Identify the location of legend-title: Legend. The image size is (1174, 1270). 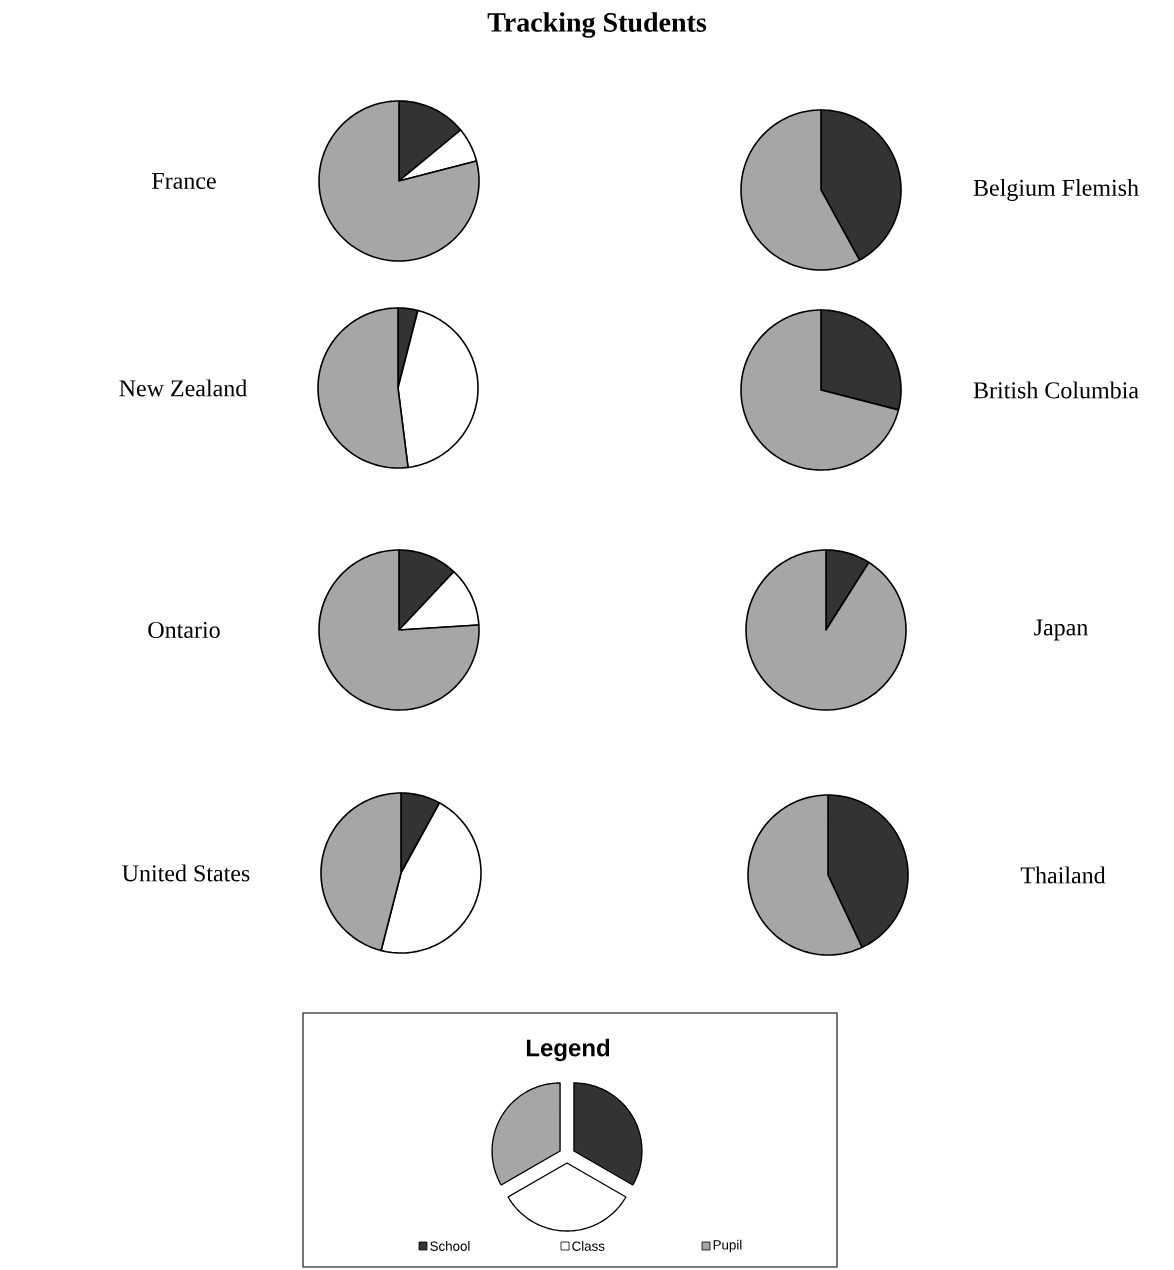
(568, 1050).